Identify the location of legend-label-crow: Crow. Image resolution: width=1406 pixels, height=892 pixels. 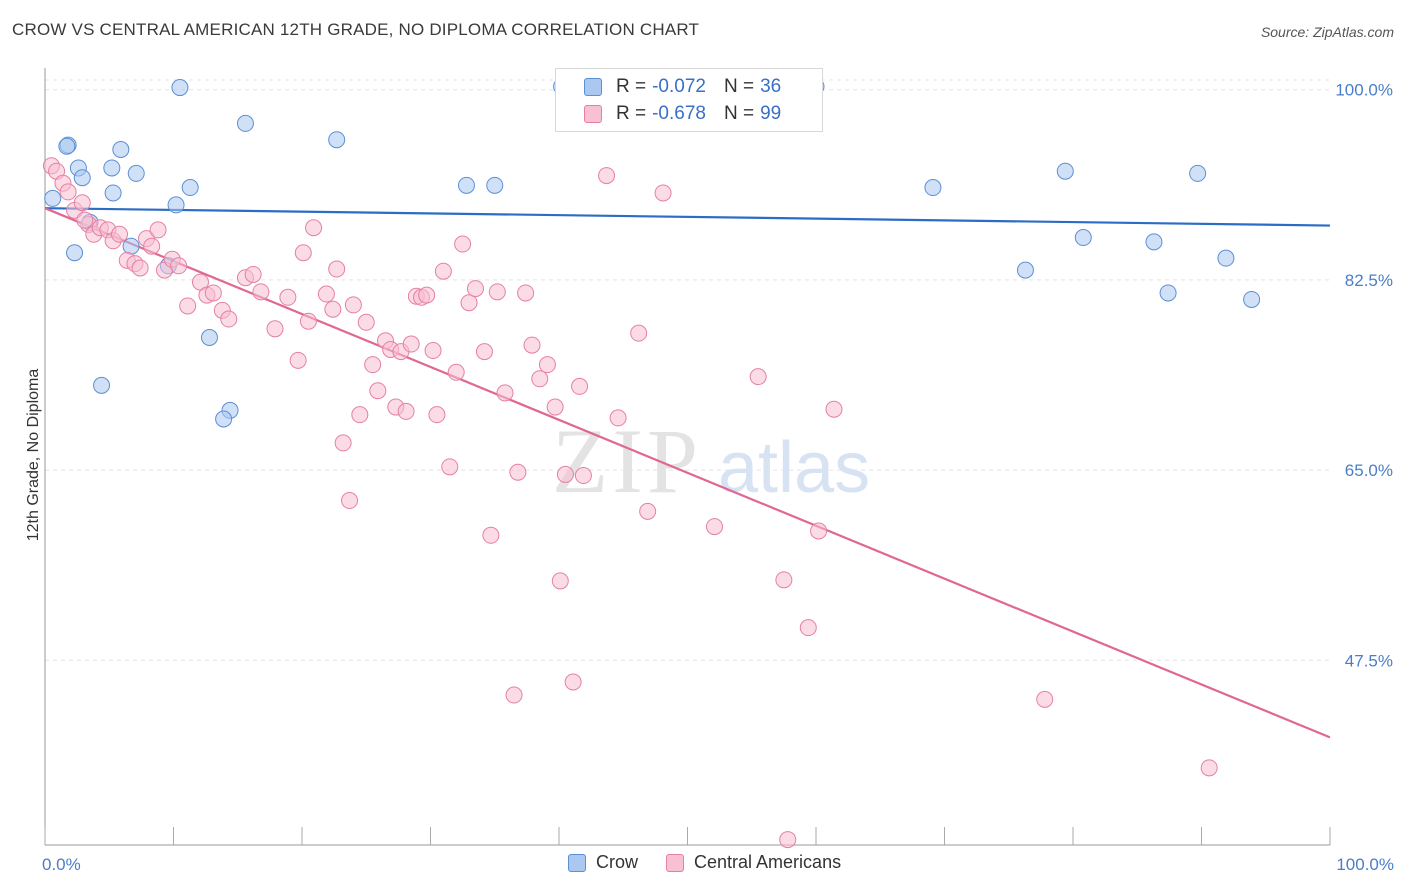
(617, 862).